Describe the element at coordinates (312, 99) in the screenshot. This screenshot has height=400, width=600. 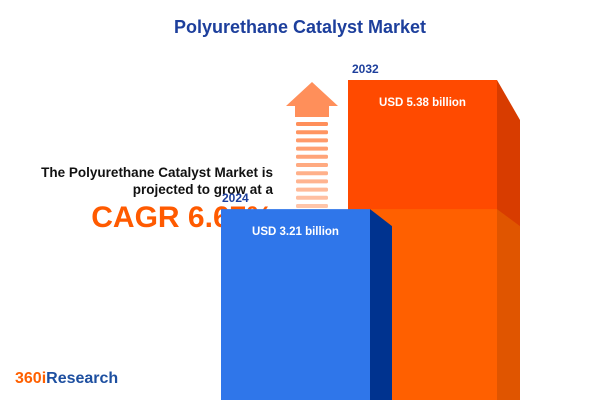
I see `arrow-head` at that location.